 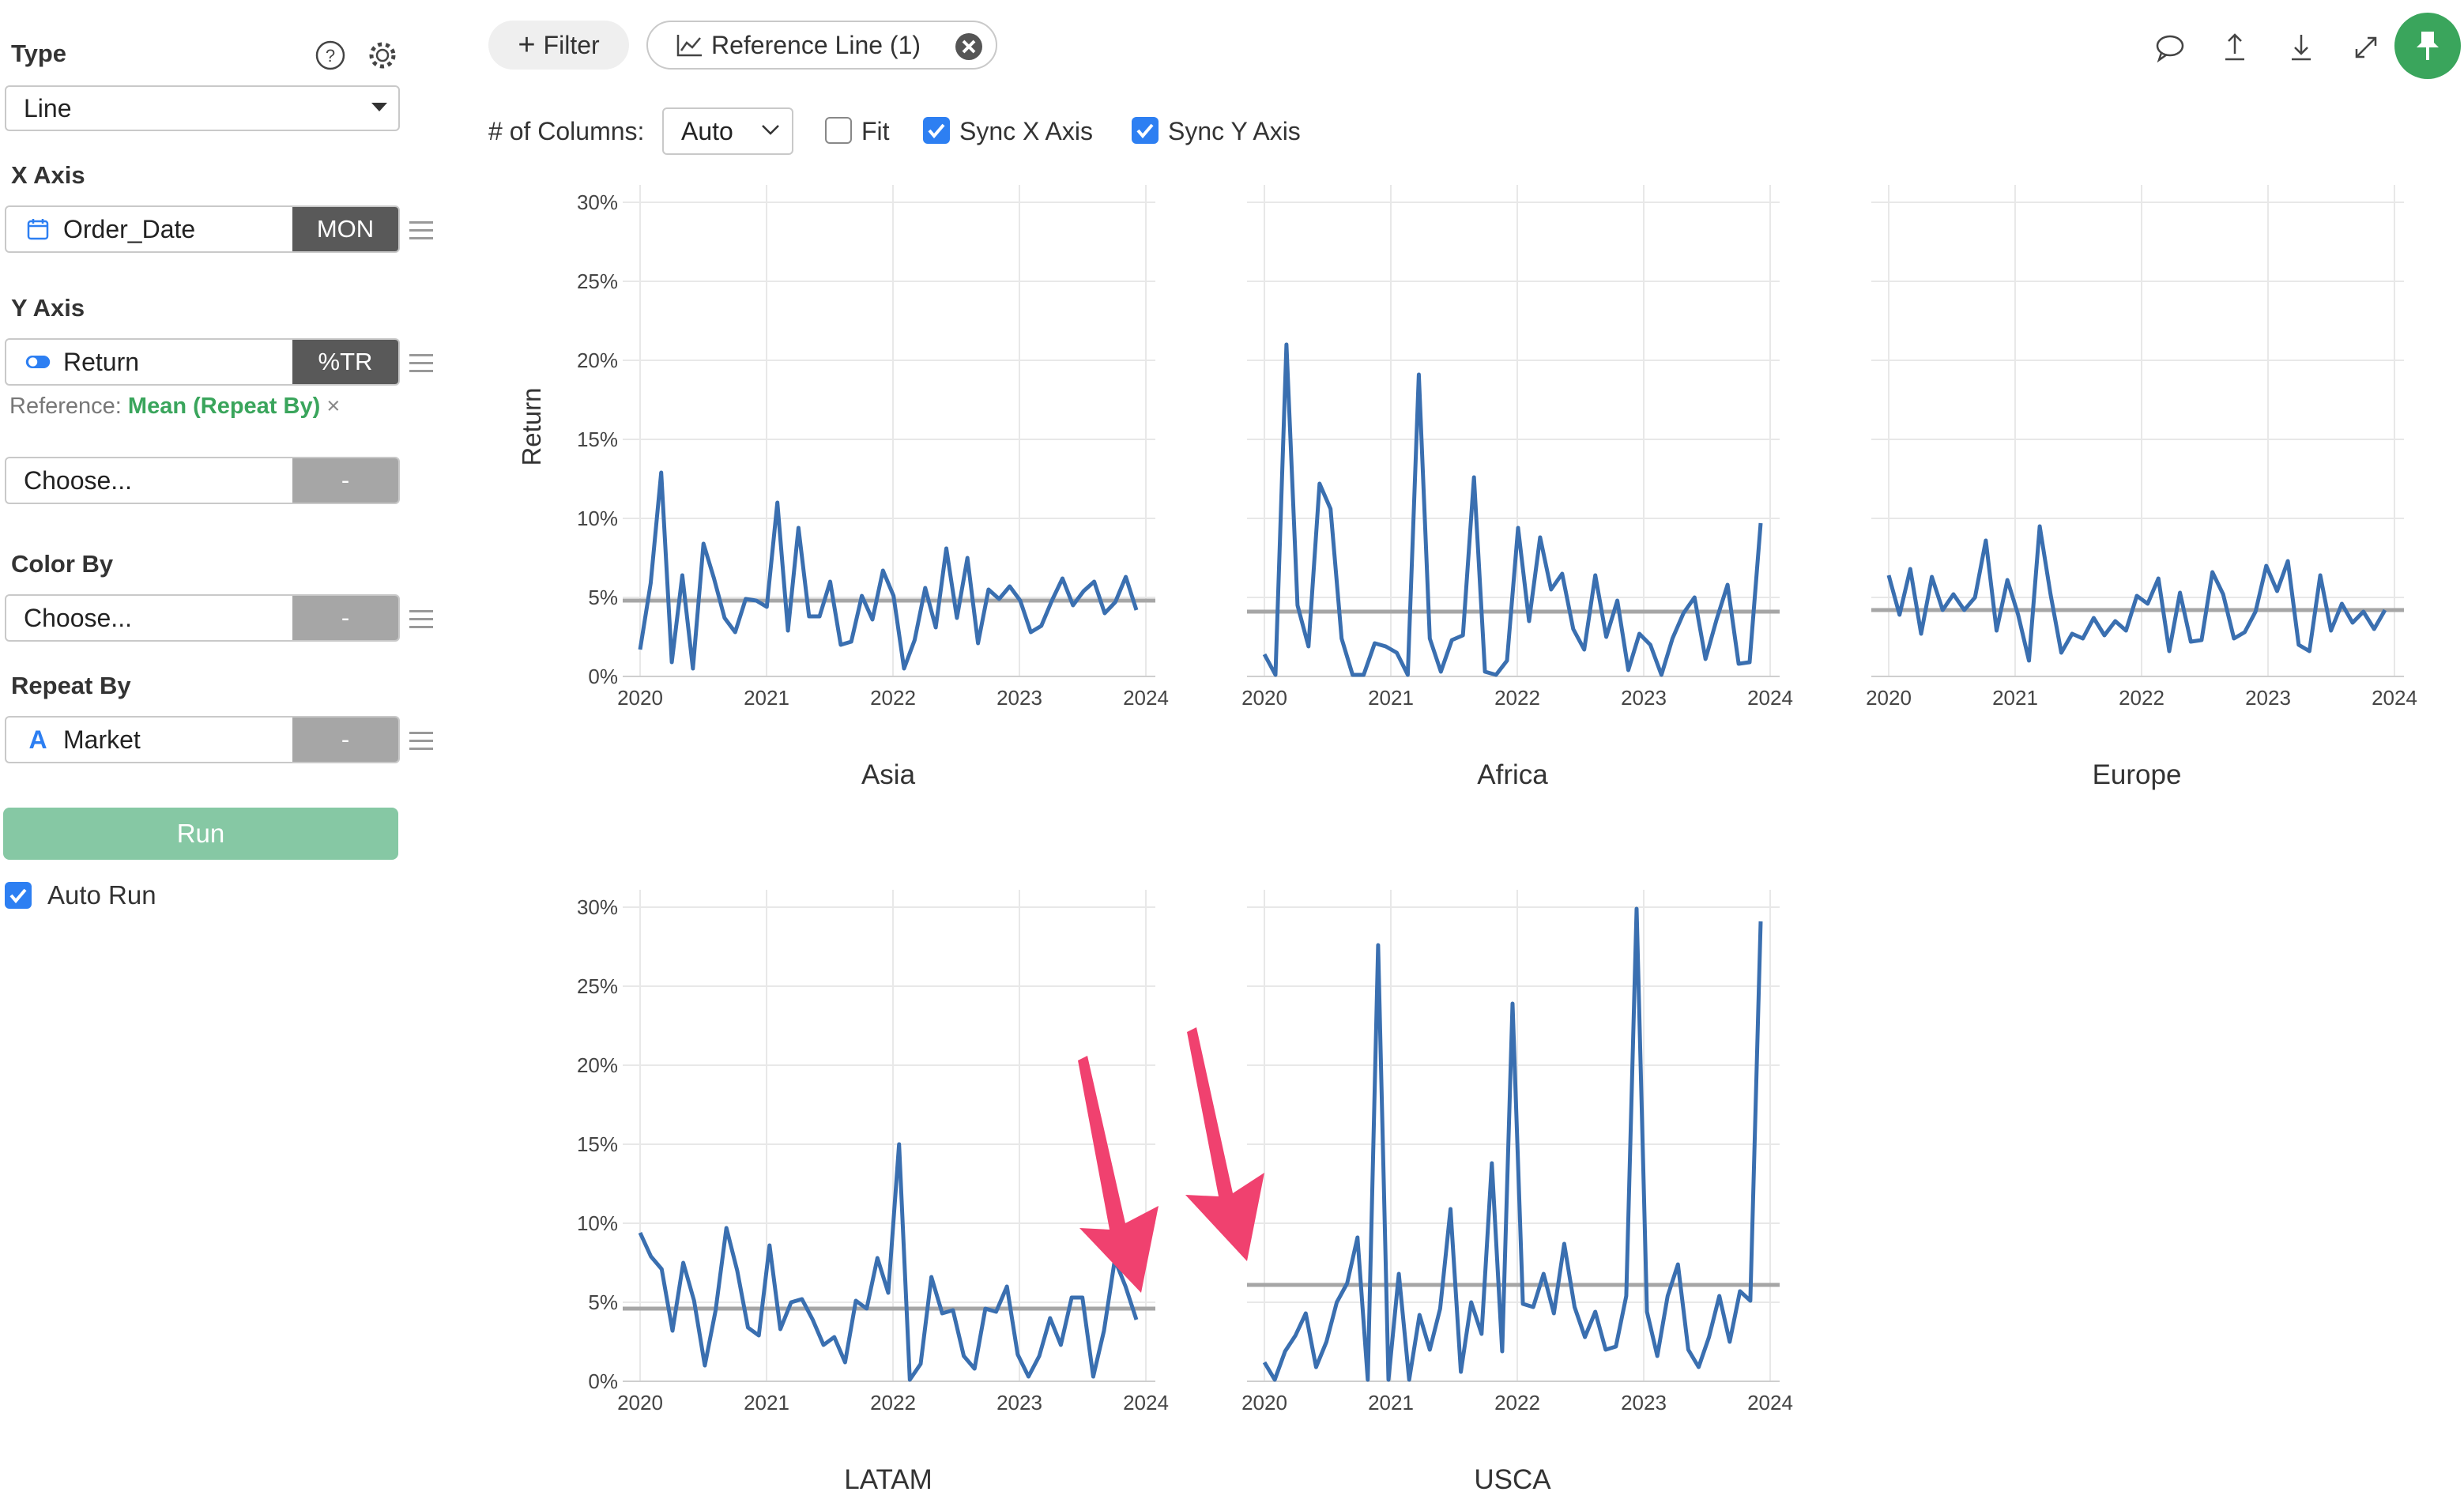 I want to click on sync-y-label: Sync Y Axis, so click(x=1234, y=131).